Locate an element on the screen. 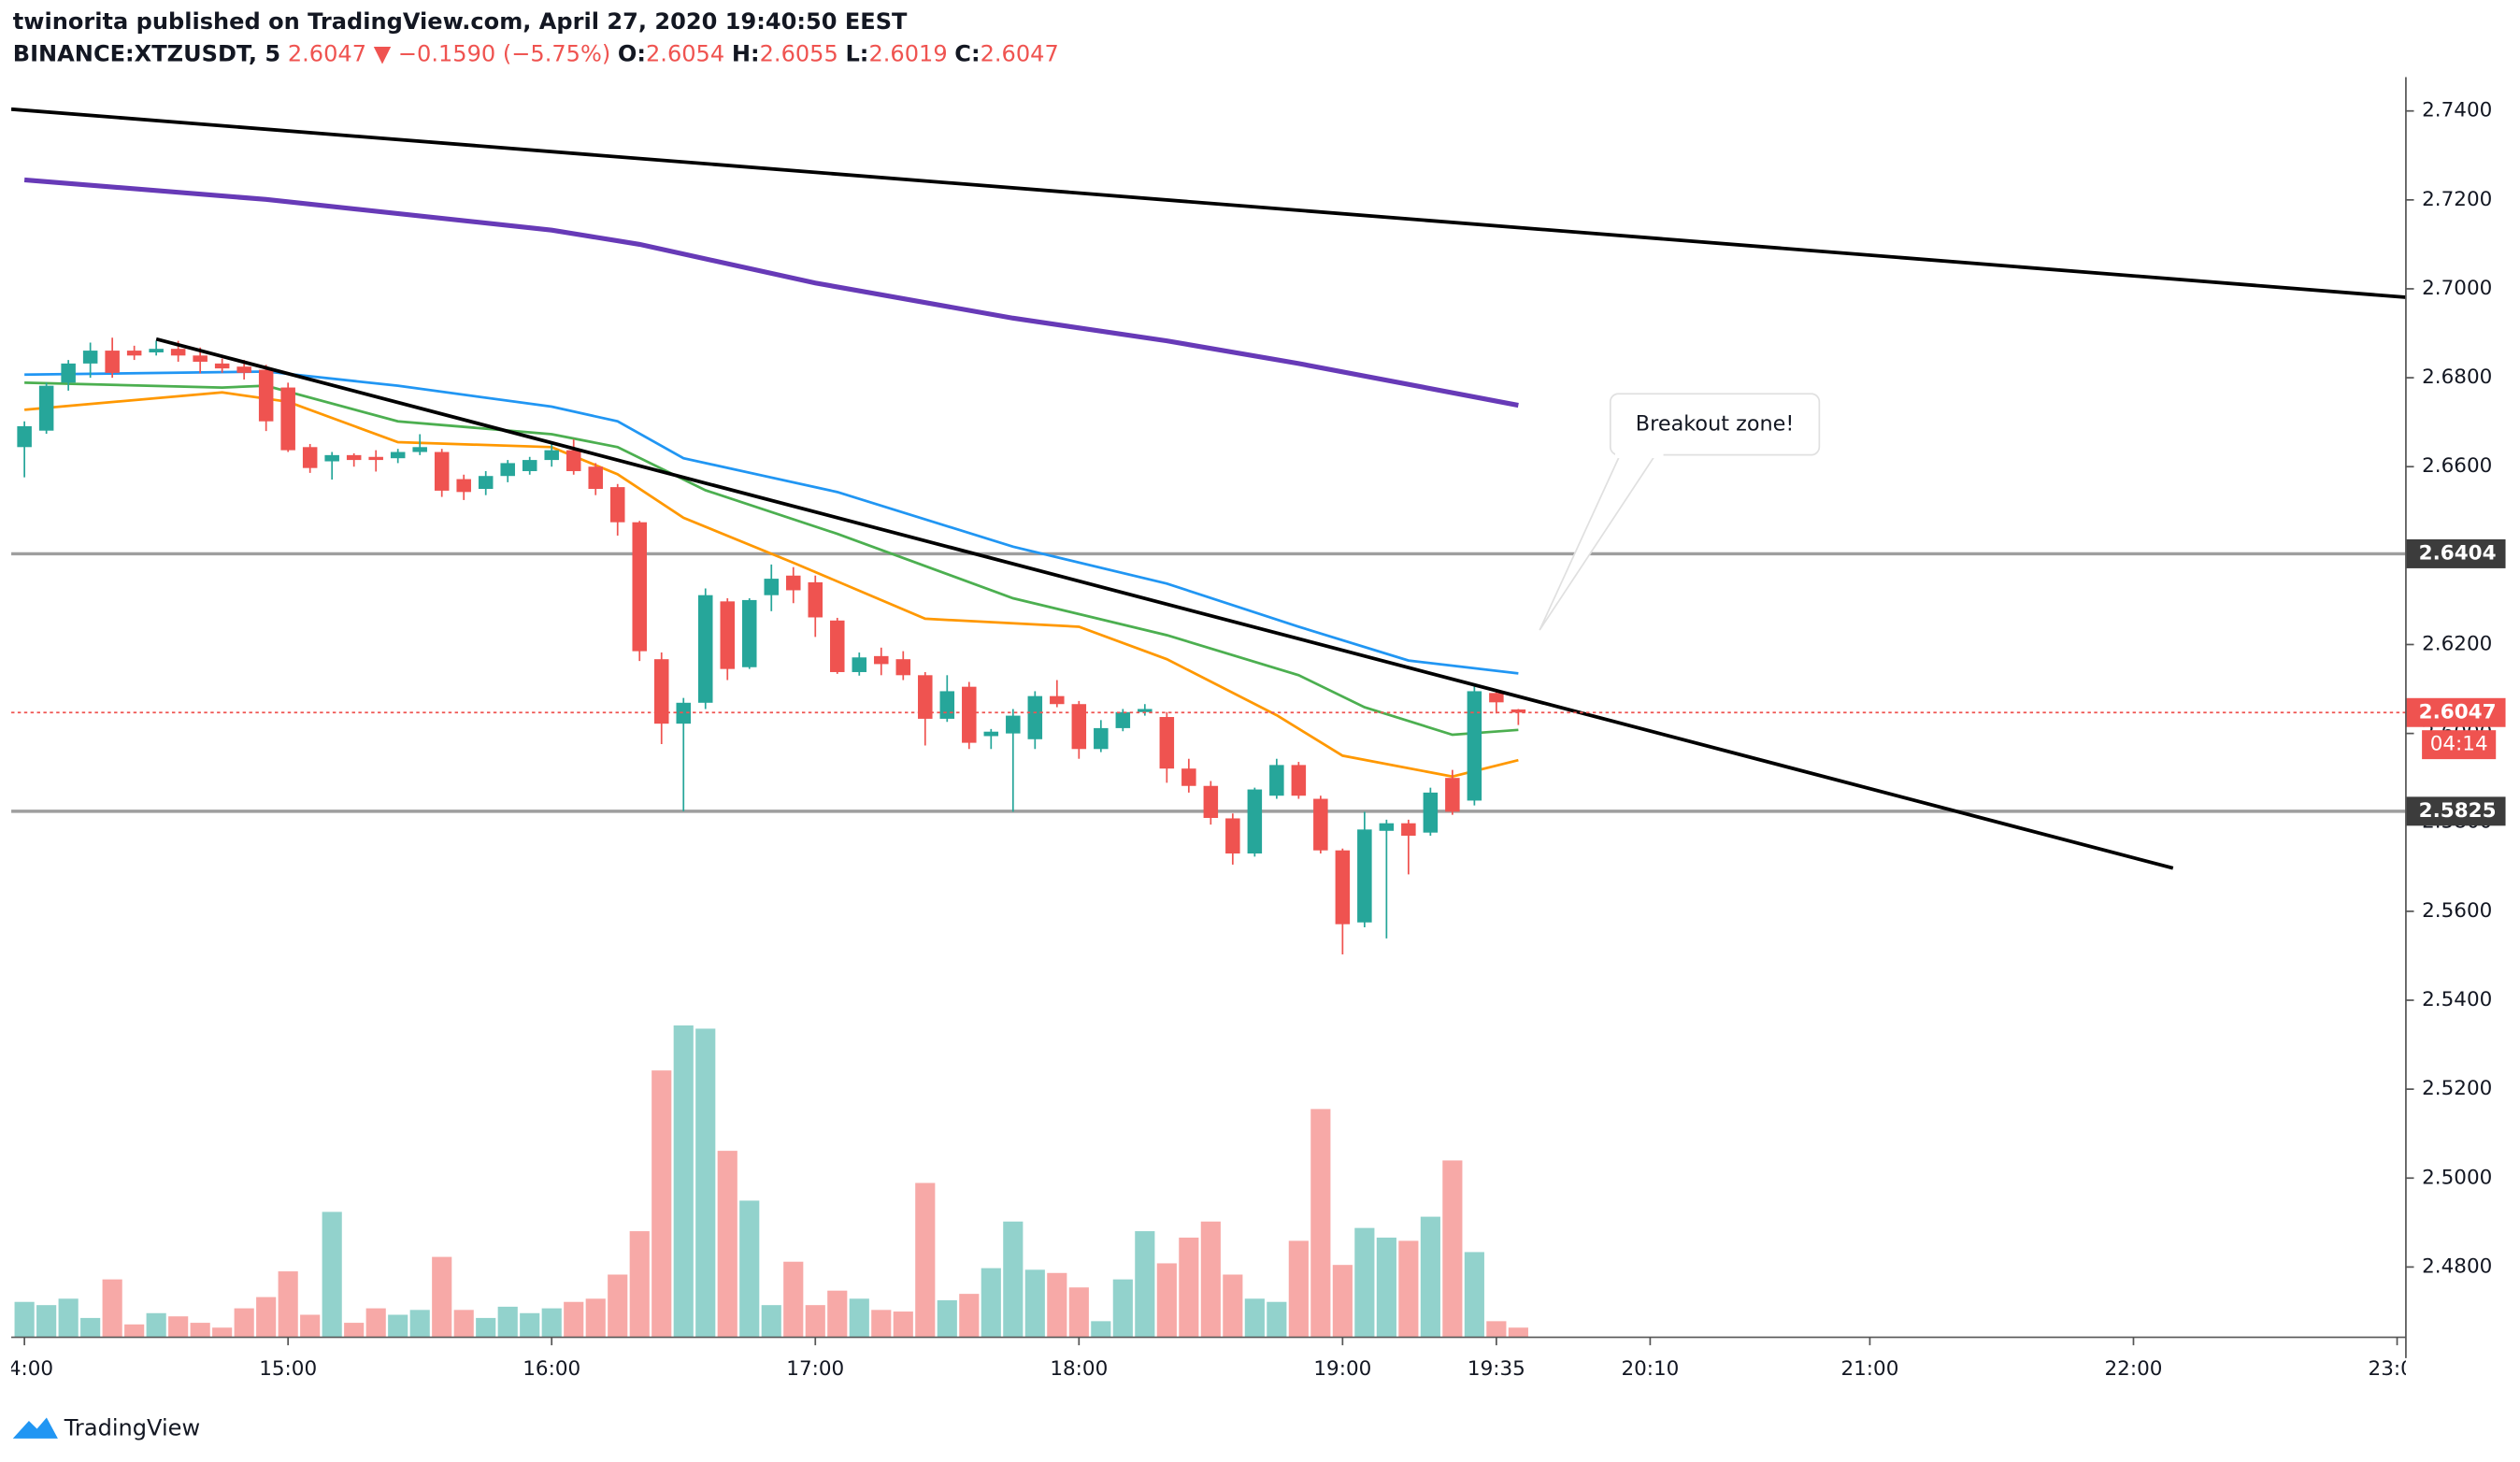 This screenshot has height=1462, width=2520. close-label: C: is located at coordinates (967, 53).